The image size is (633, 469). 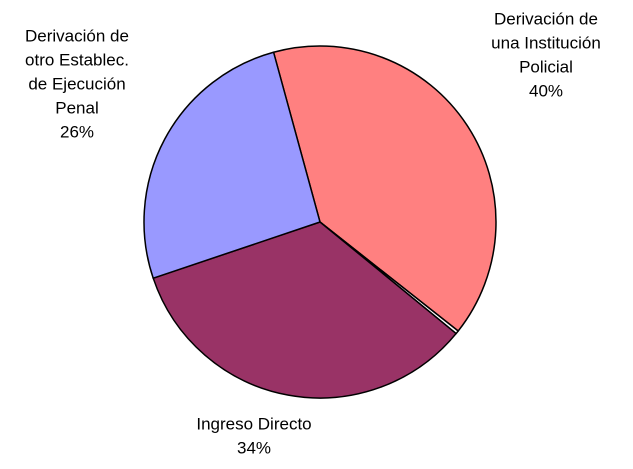 I want to click on slice-label: Ingreso Directo, so click(x=253, y=423).